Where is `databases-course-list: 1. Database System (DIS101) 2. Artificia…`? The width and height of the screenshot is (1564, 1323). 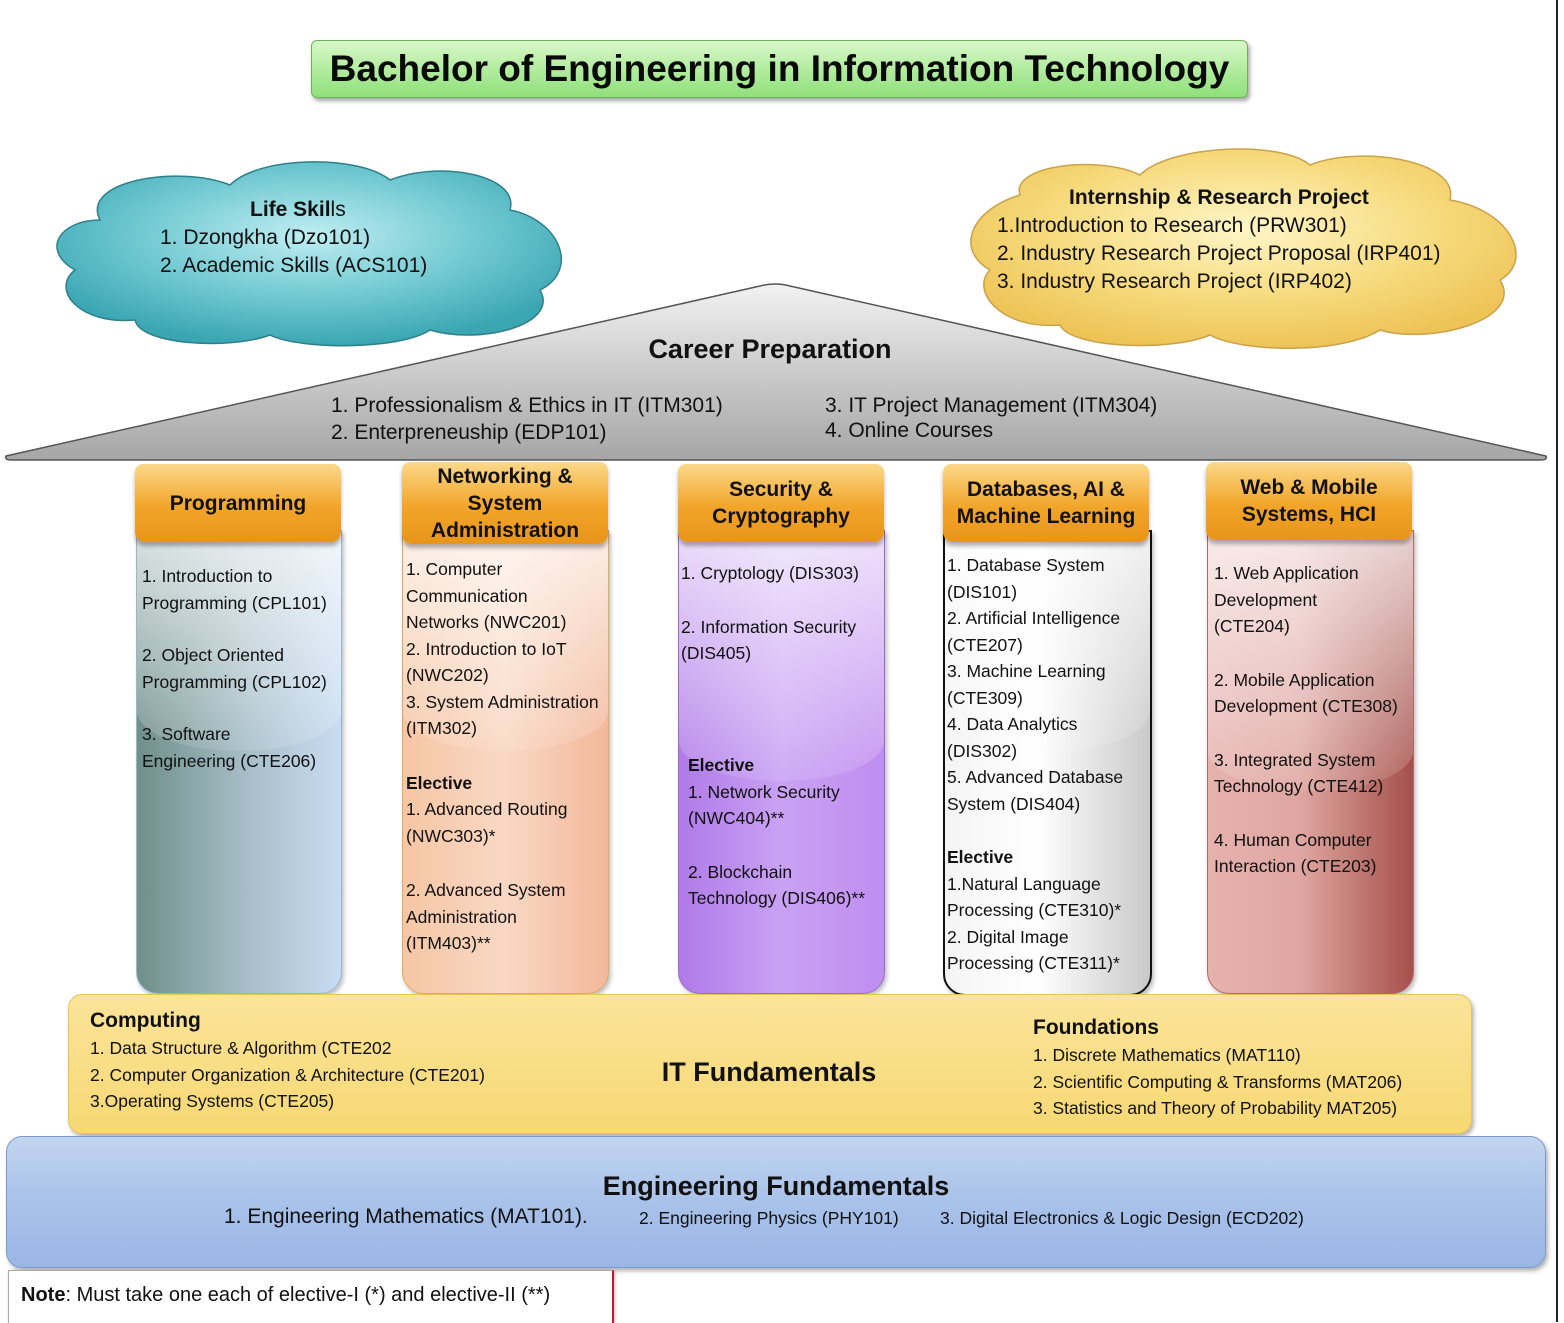
databases-course-list: 1. Database System (DIS101) 2. Artificia… is located at coordinates (1035, 764).